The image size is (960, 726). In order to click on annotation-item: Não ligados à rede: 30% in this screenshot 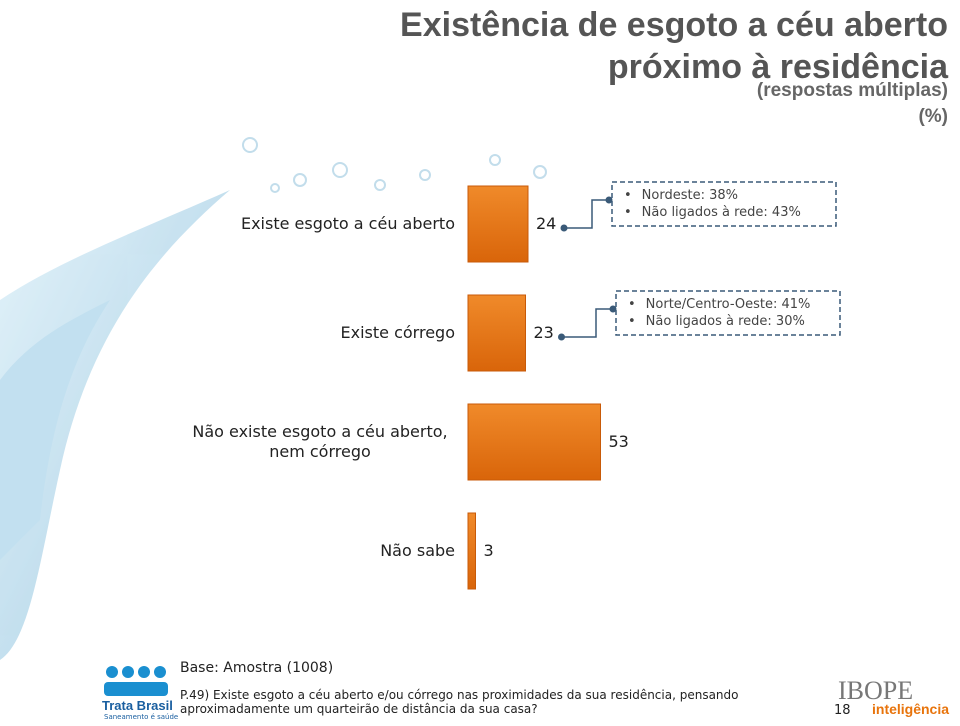, I will do `click(719, 321)`.